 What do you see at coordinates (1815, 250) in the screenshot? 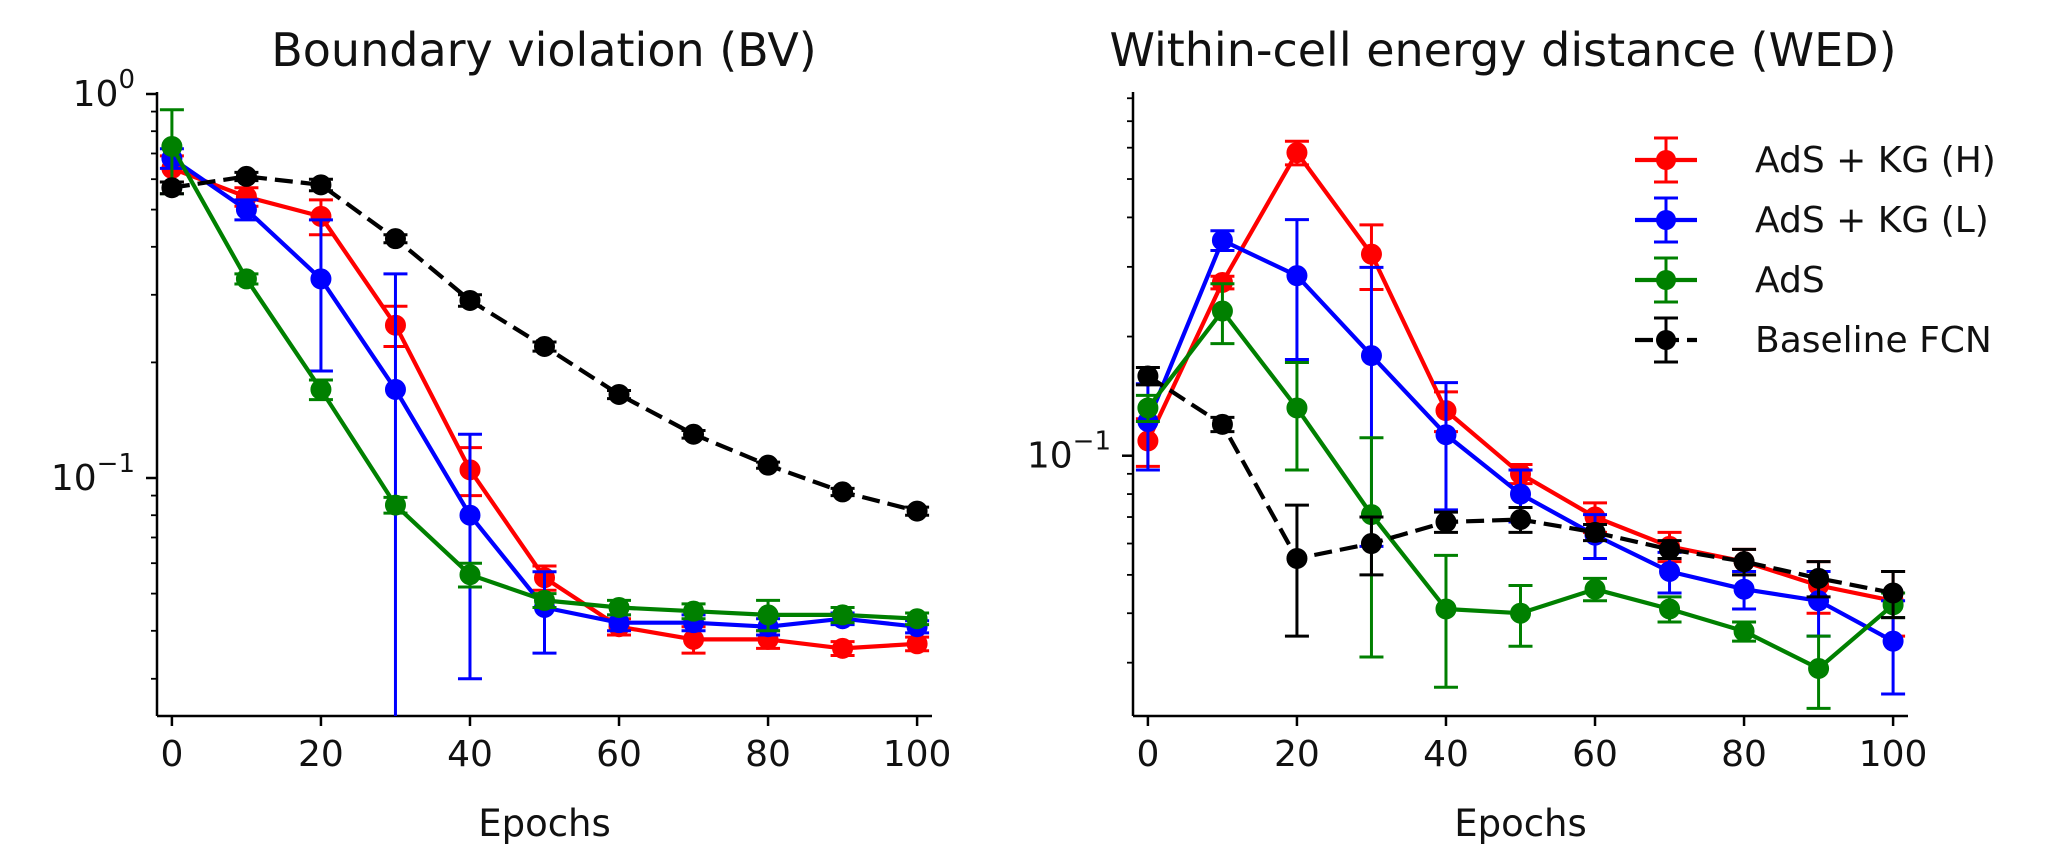
I see `legend: AdS + KG (H) AdS + KG (L) AdS Baseline FCN` at bounding box center [1815, 250].